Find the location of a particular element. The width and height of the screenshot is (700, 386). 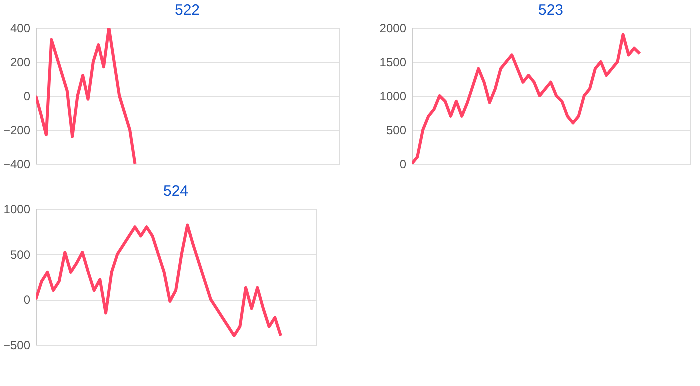

y-tick-label: 2000 is located at coordinates (393, 29).